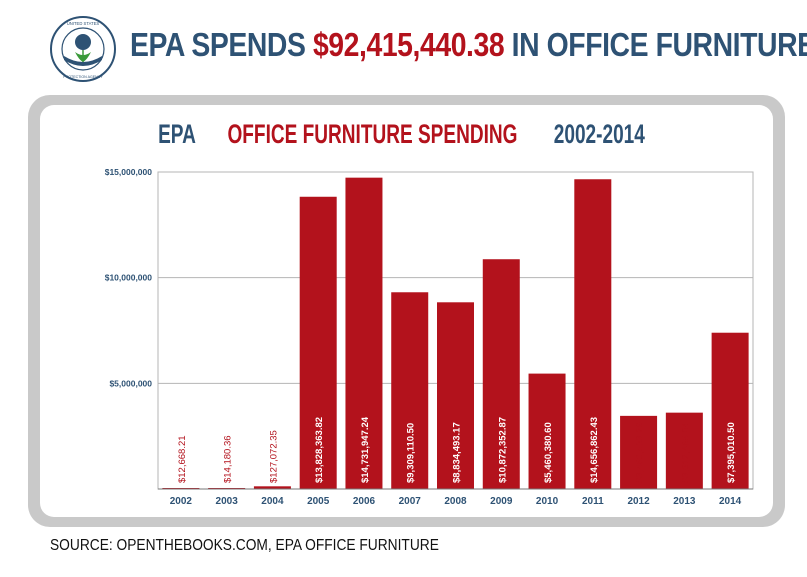 This screenshot has height=577, width=807. What do you see at coordinates (273, 456) in the screenshot?
I see `bar-value-label: $127,072.35` at bounding box center [273, 456].